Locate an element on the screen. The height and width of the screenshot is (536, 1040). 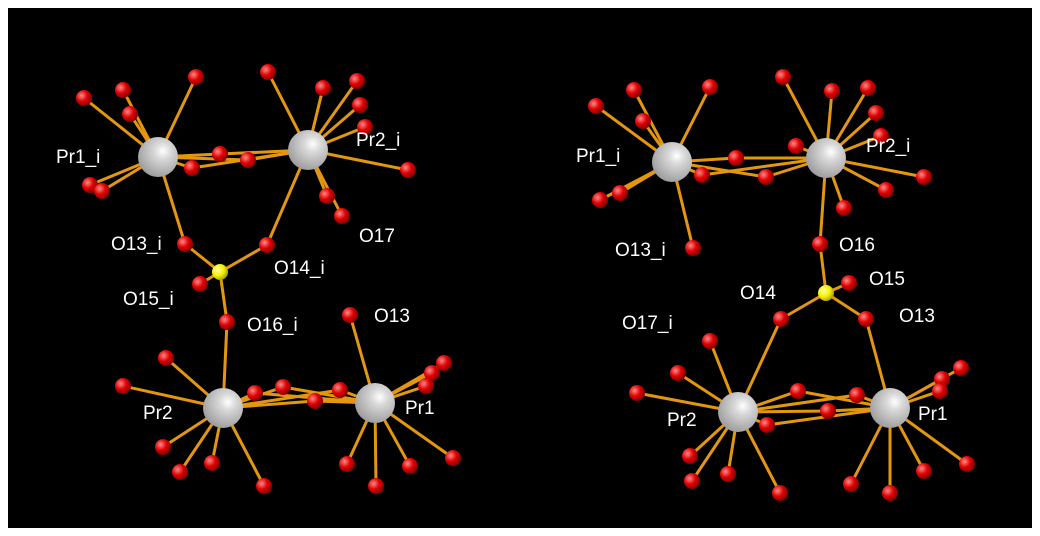
label-o15_i: O15_i is located at coordinates (148, 299).